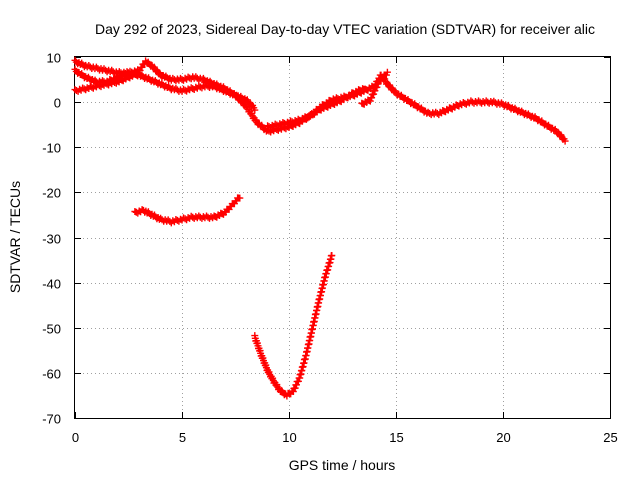  What do you see at coordinates (51, 193) in the screenshot?
I see `y-tick-label: -20` at bounding box center [51, 193].